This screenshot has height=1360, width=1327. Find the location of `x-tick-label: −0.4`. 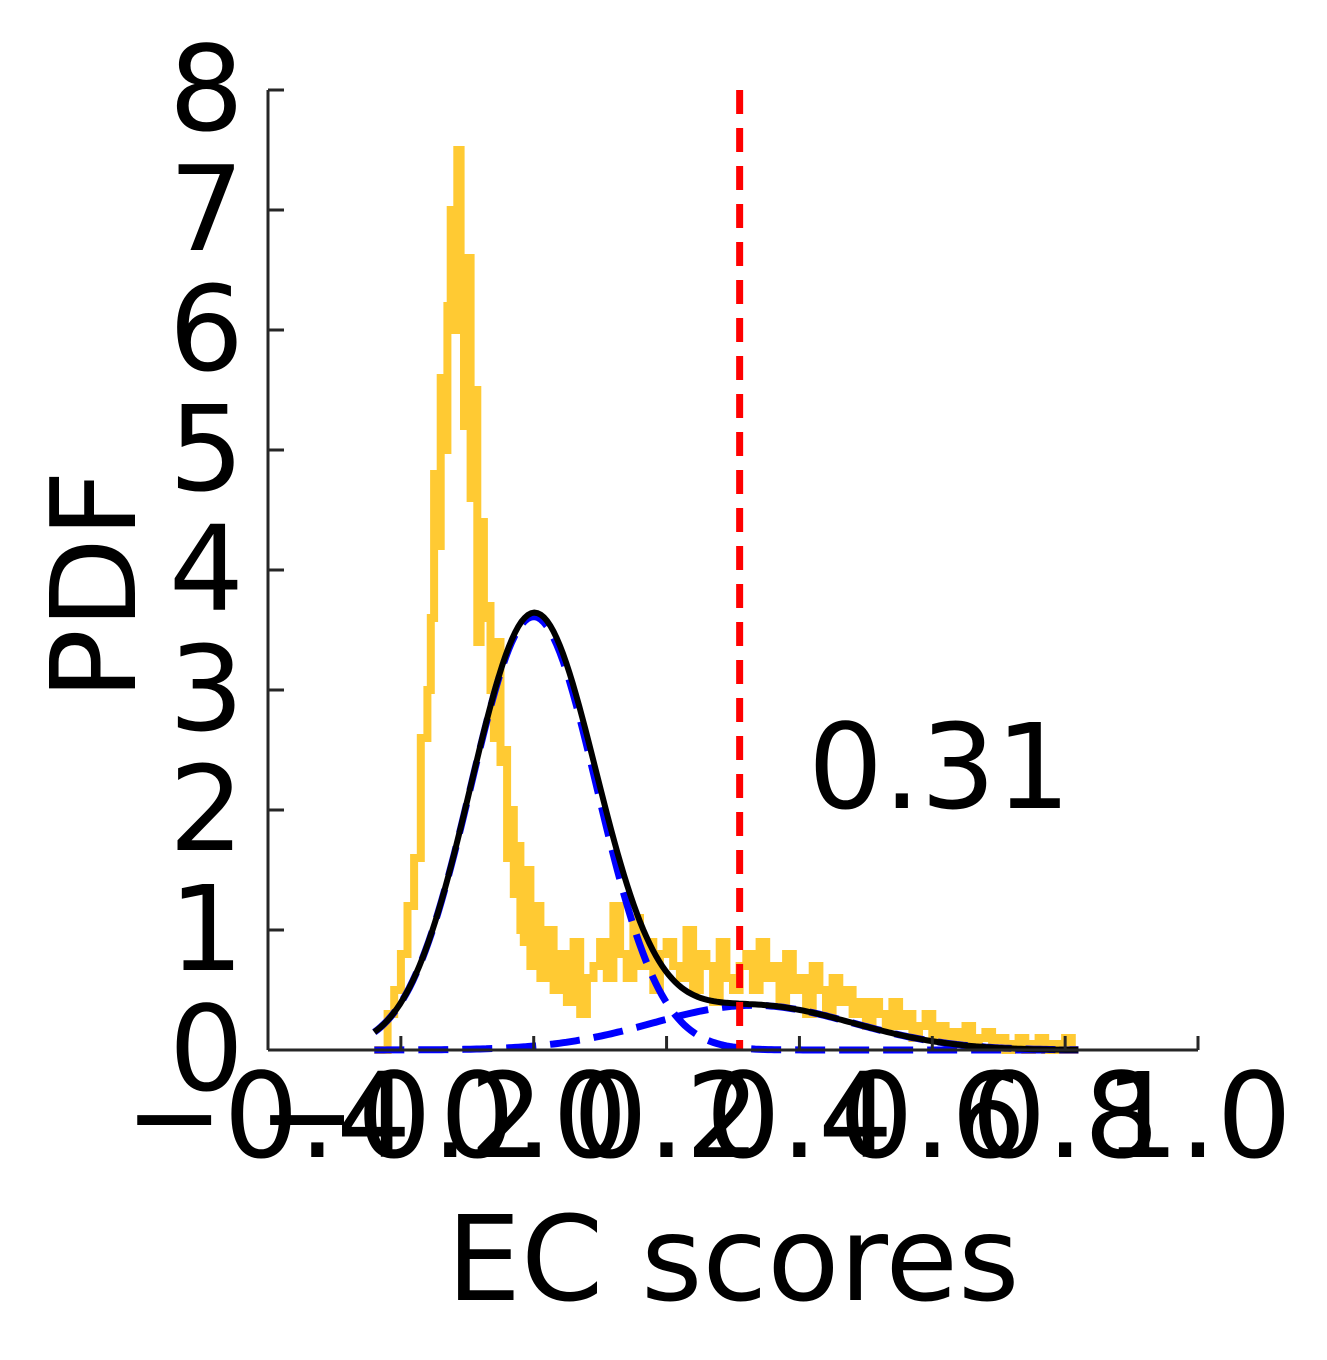

x-tick-label: −0.4 is located at coordinates (268, 1116).